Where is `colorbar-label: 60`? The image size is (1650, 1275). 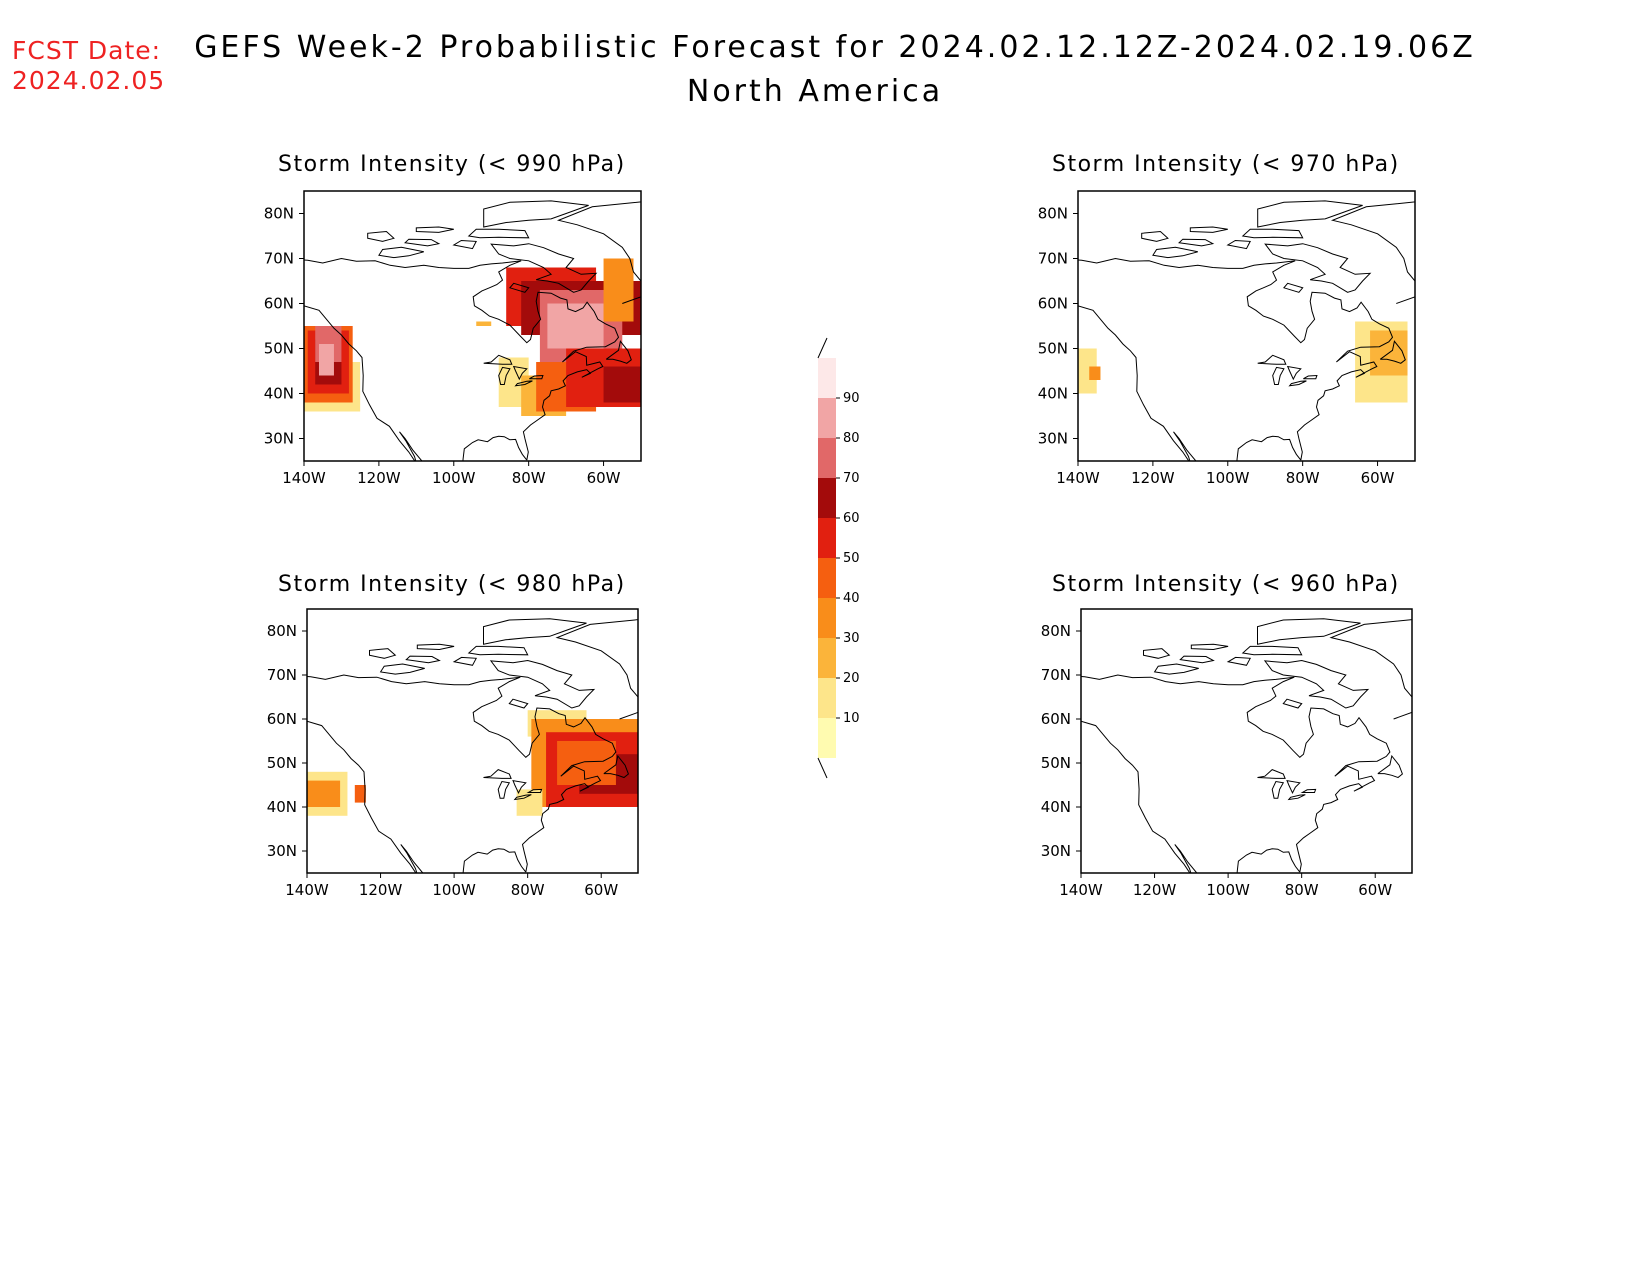
colorbar-label: 60 is located at coordinates (851, 518).